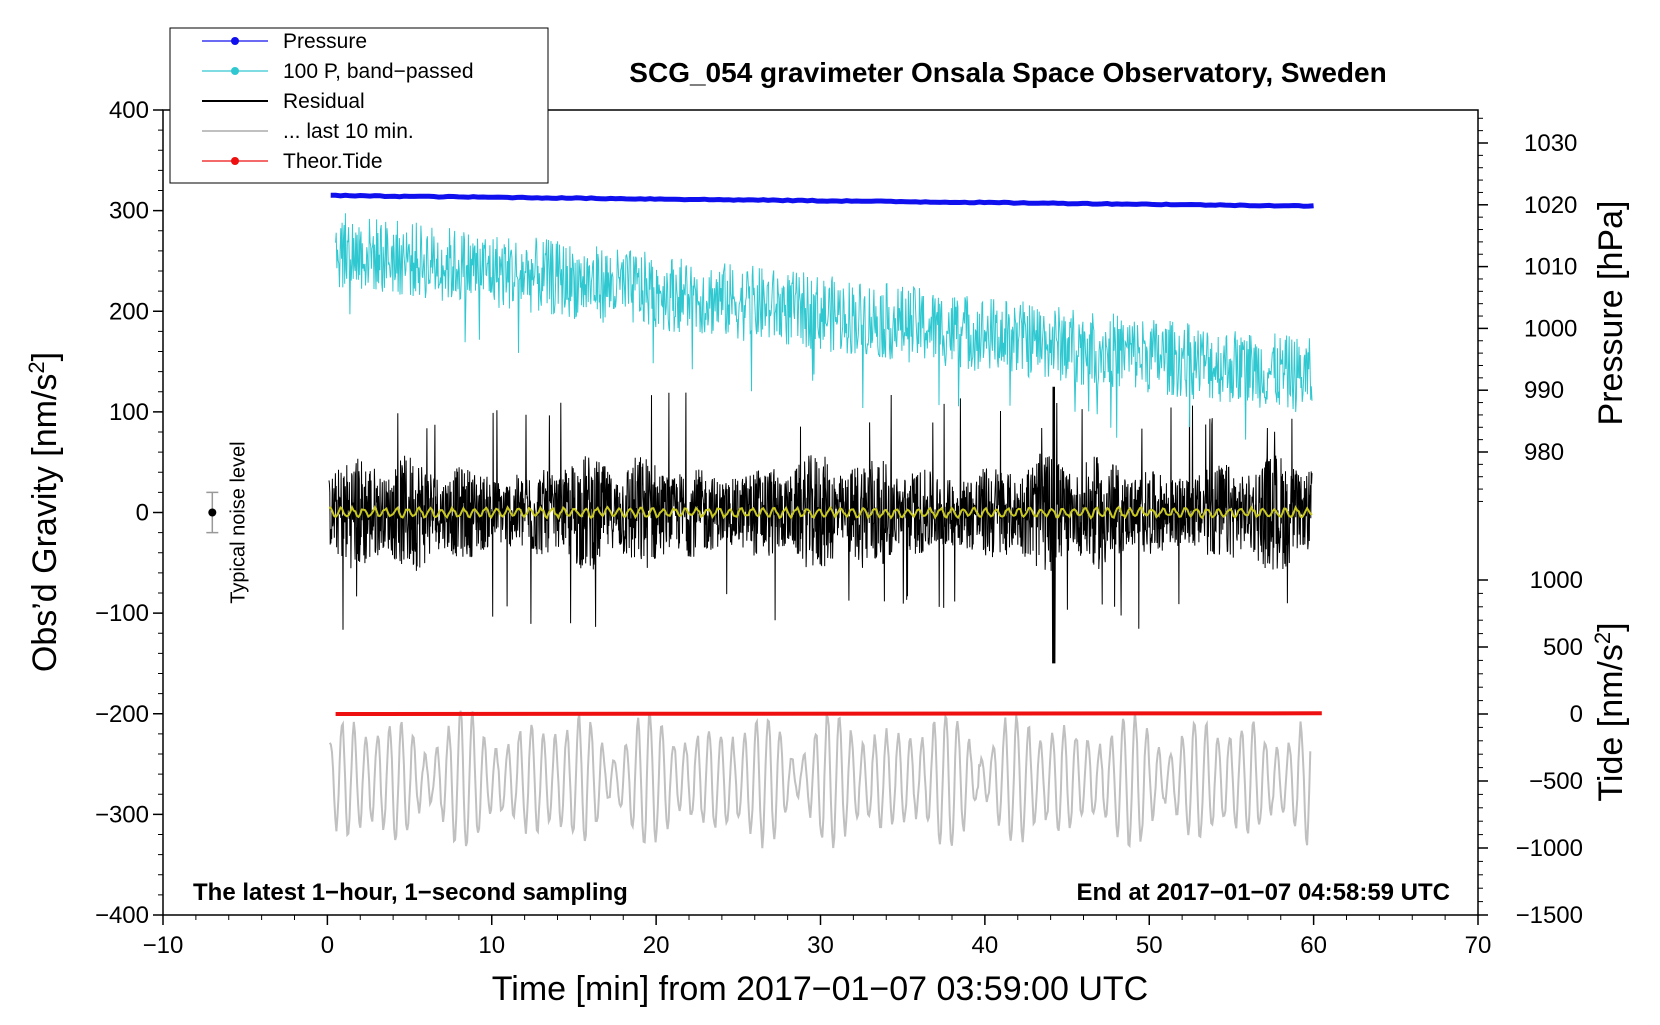  Describe the element at coordinates (1611, 626) in the screenshot. I see `y-axis-title-tide-tail: ]` at that location.